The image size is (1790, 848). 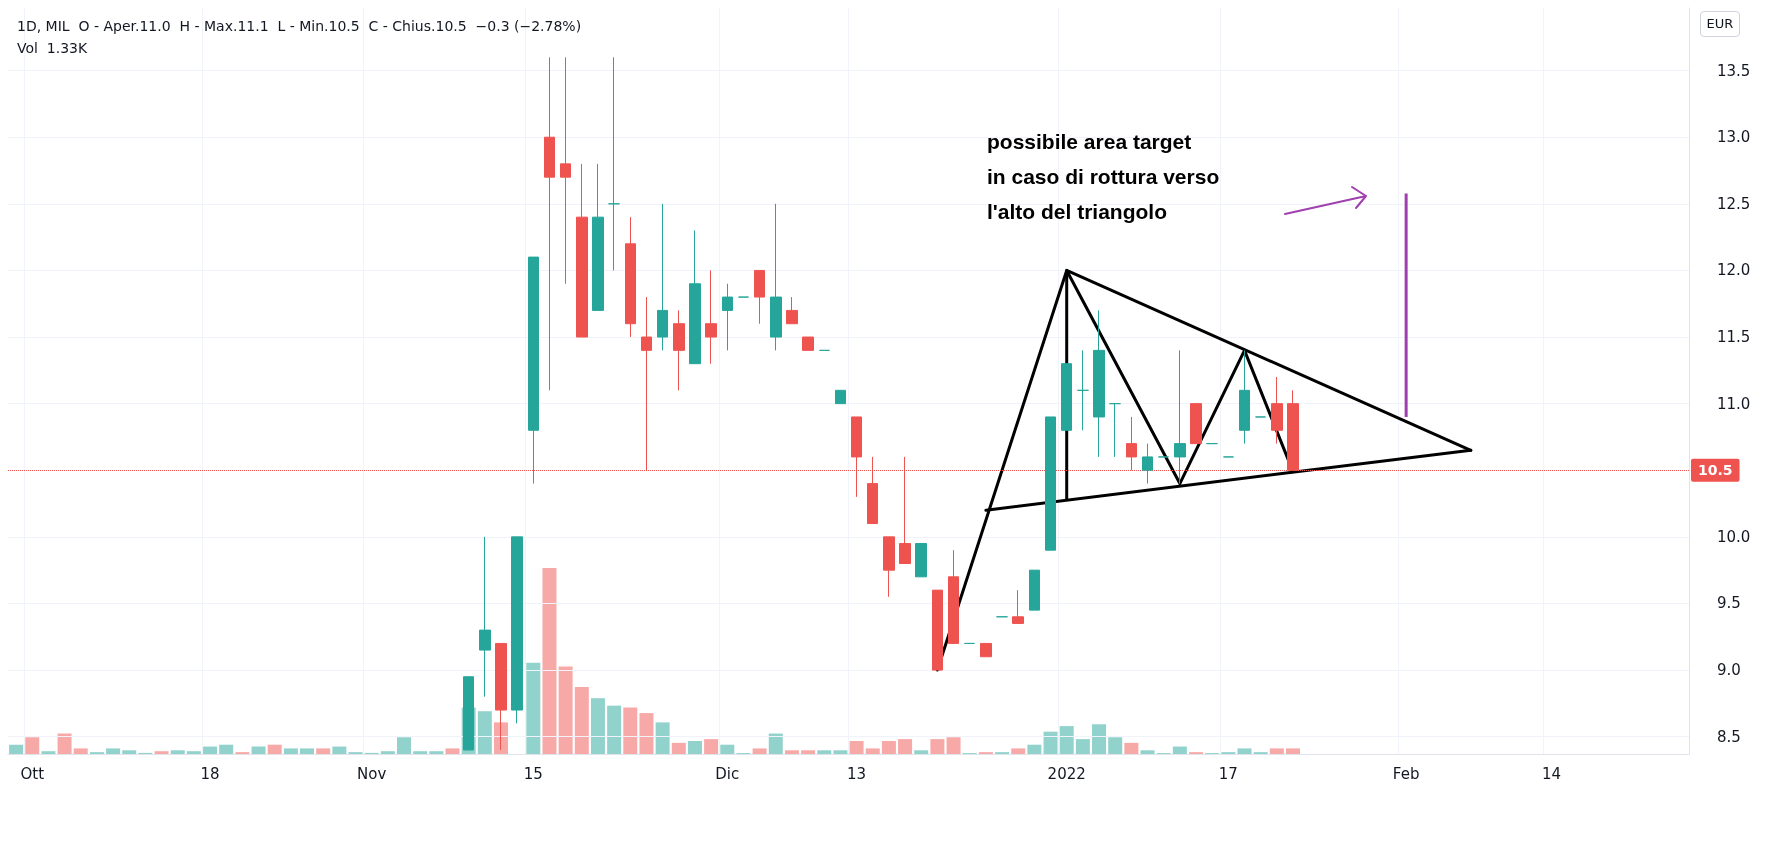 What do you see at coordinates (1552, 773) in the screenshot?
I see `x-tick-label: 14` at bounding box center [1552, 773].